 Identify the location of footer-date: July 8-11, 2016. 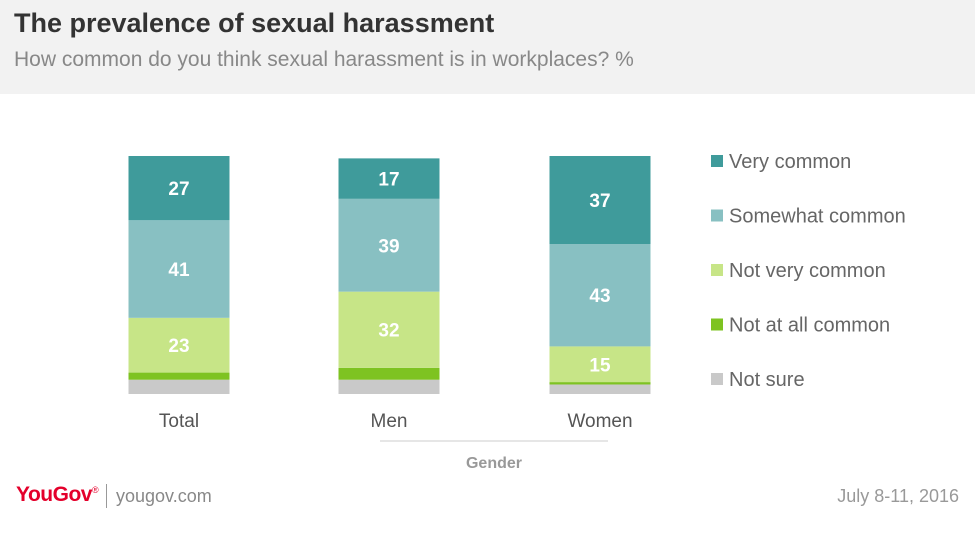
(898, 496).